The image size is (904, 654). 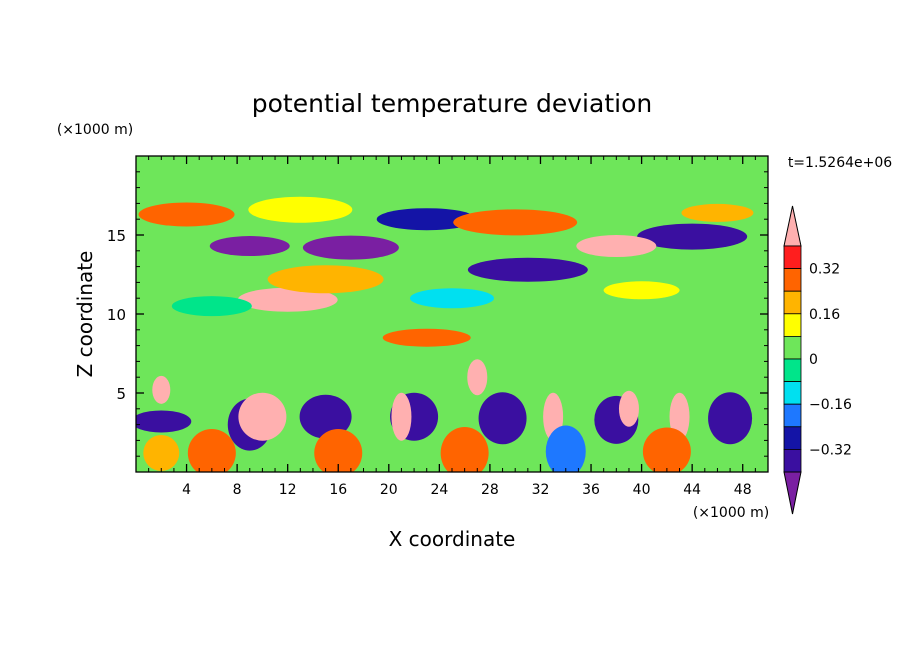 I want to click on y-tick-label: 15, so click(x=116, y=236).